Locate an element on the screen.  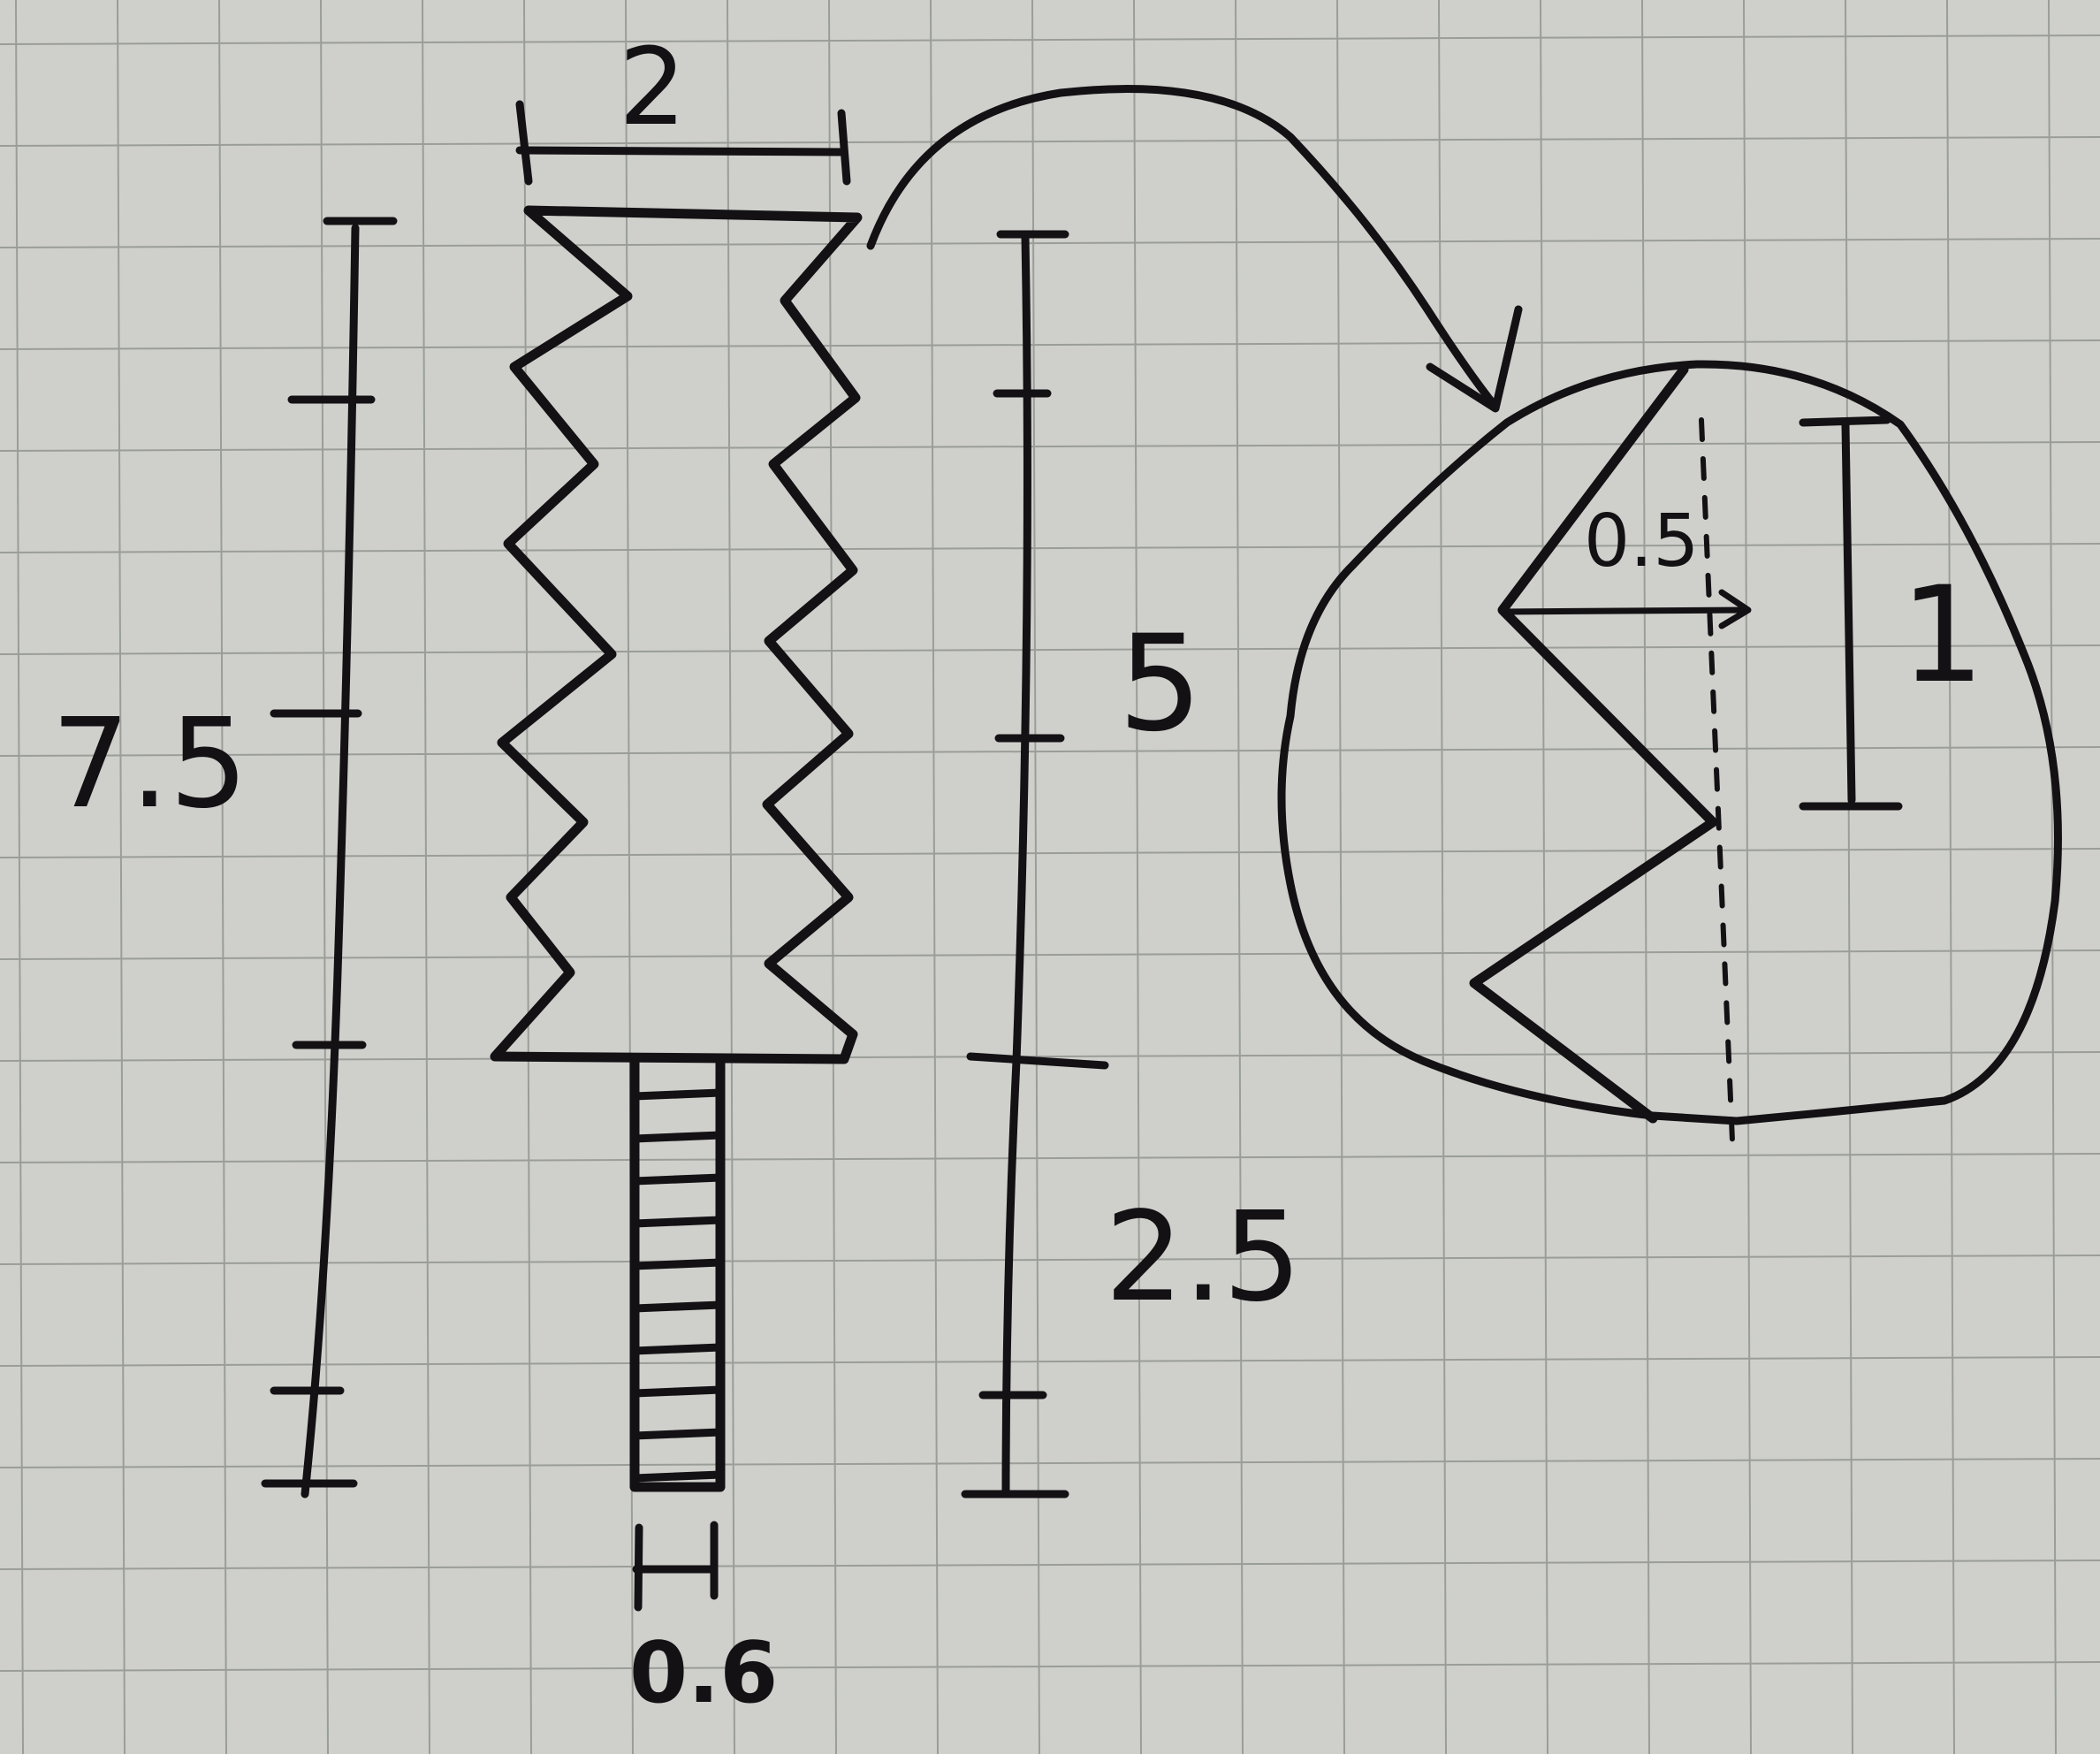
handle is located at coordinates (678, 1273).